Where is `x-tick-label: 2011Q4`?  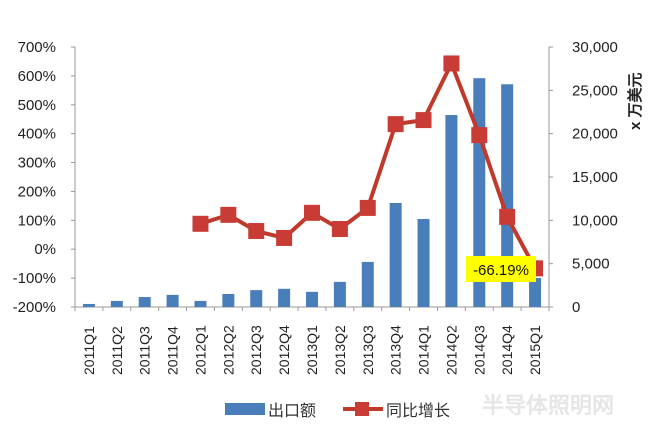
x-tick-label: 2011Q4 is located at coordinates (173, 350).